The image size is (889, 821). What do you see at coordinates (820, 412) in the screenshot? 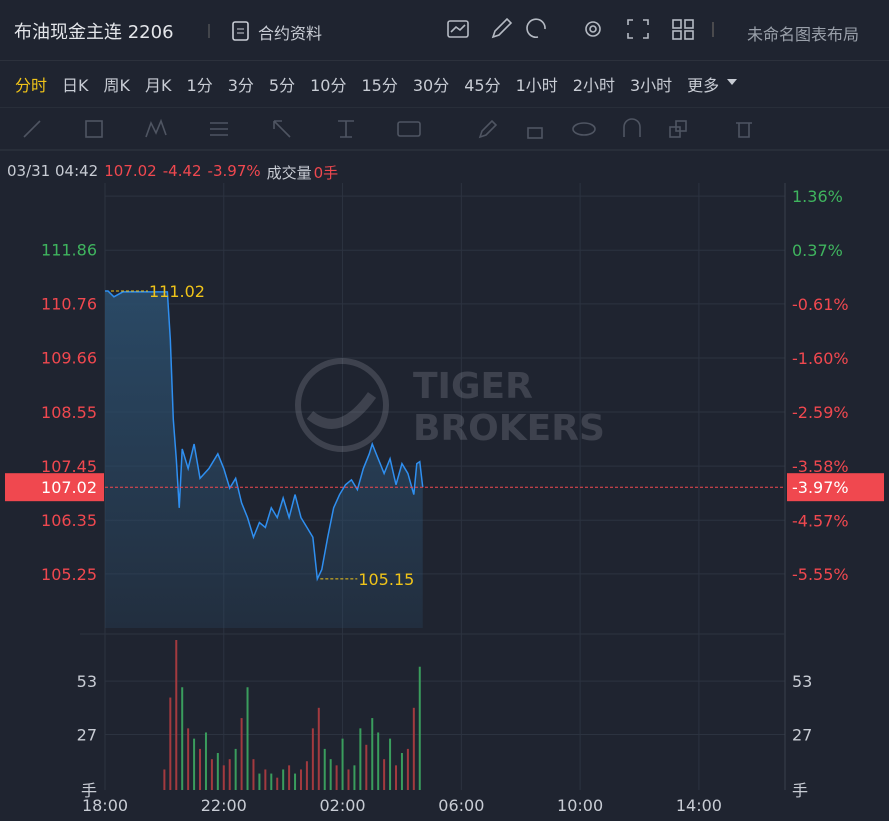
I see `y2-tick-label: -2.59%` at bounding box center [820, 412].